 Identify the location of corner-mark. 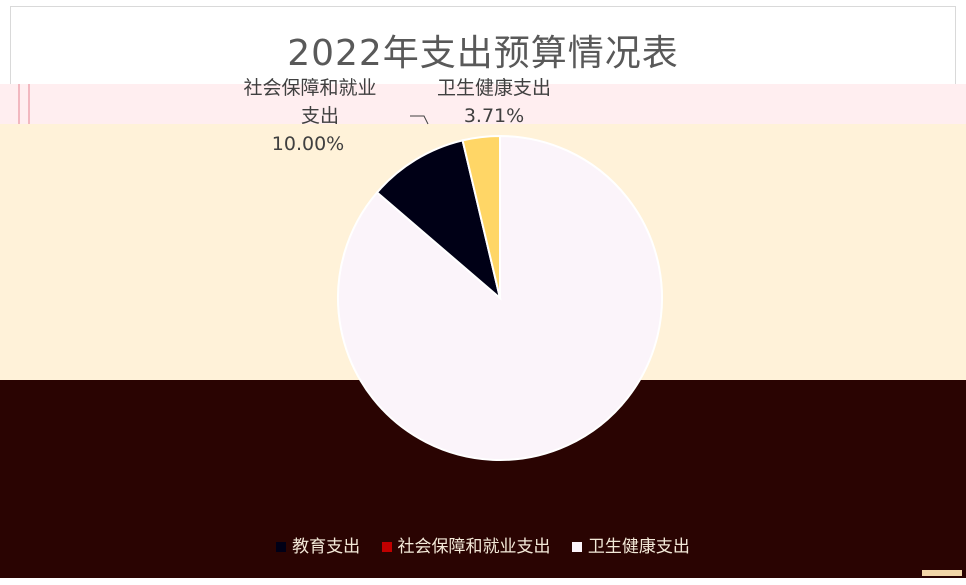
(942, 573).